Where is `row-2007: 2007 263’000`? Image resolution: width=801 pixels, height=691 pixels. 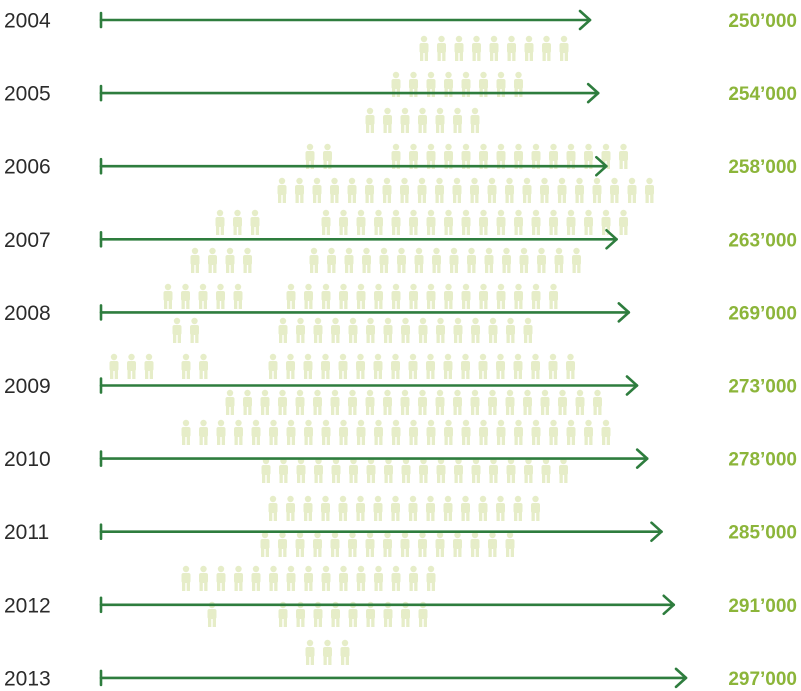 row-2007: 2007 263’000 is located at coordinates (400, 240).